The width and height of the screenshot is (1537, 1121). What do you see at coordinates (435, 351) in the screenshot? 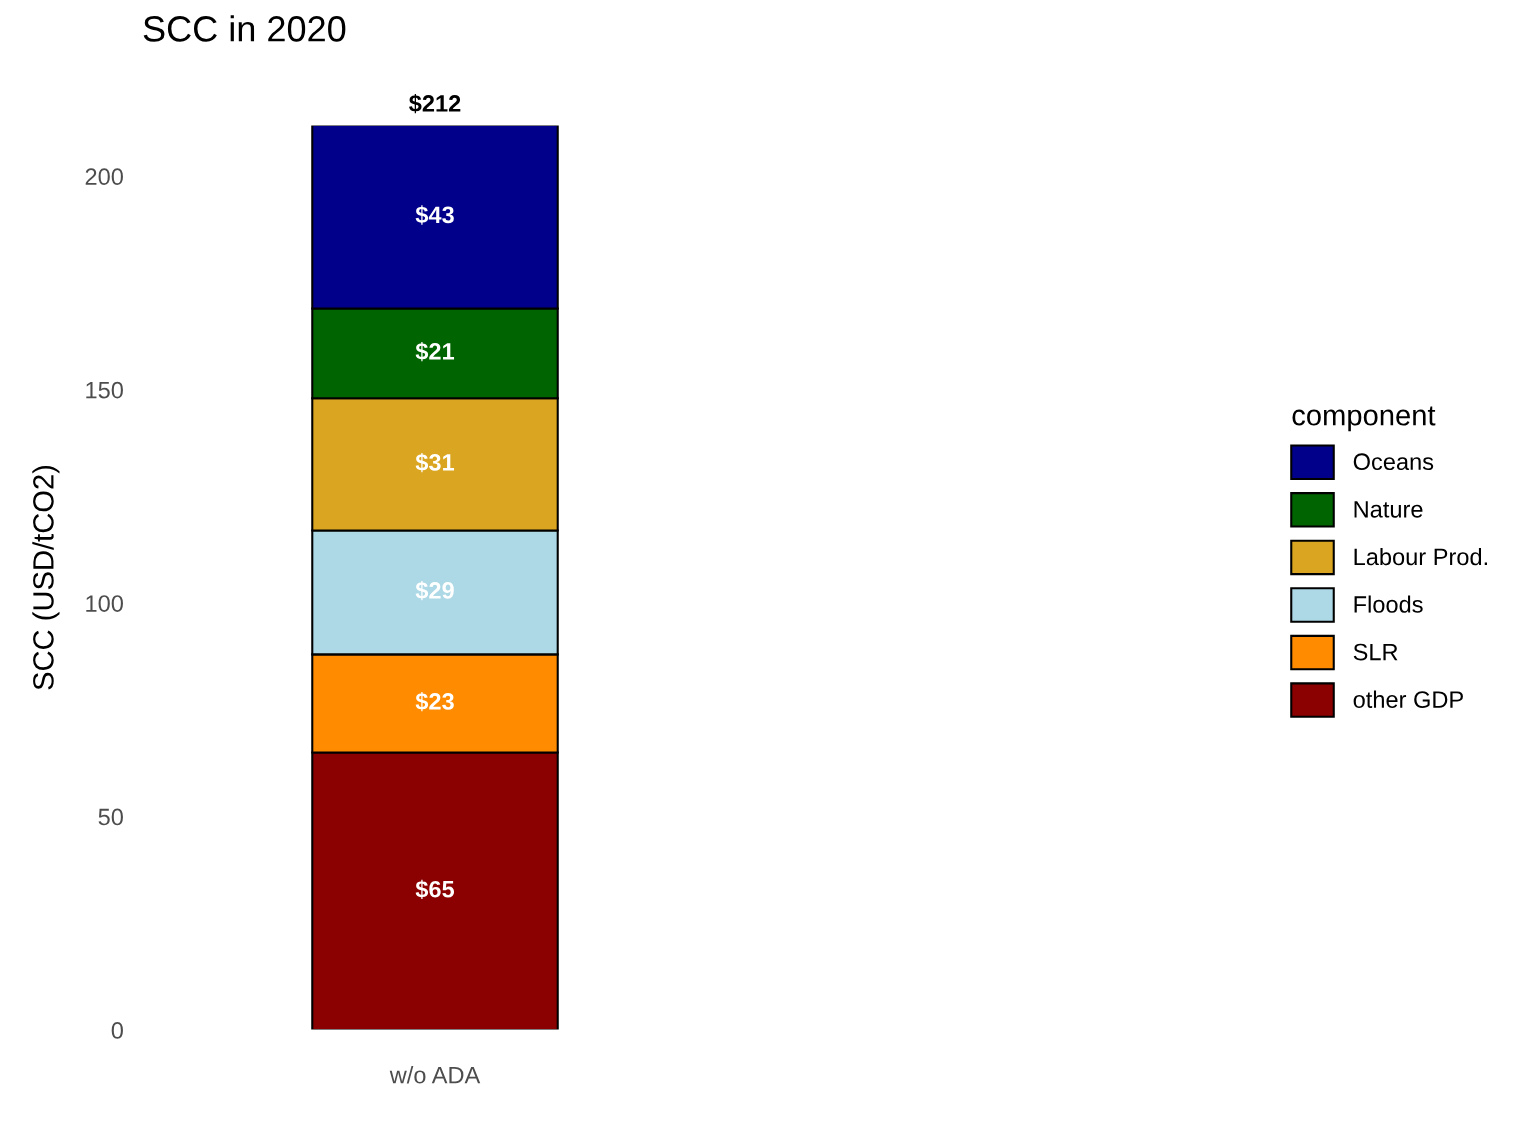
I see `data-label: $21` at bounding box center [435, 351].